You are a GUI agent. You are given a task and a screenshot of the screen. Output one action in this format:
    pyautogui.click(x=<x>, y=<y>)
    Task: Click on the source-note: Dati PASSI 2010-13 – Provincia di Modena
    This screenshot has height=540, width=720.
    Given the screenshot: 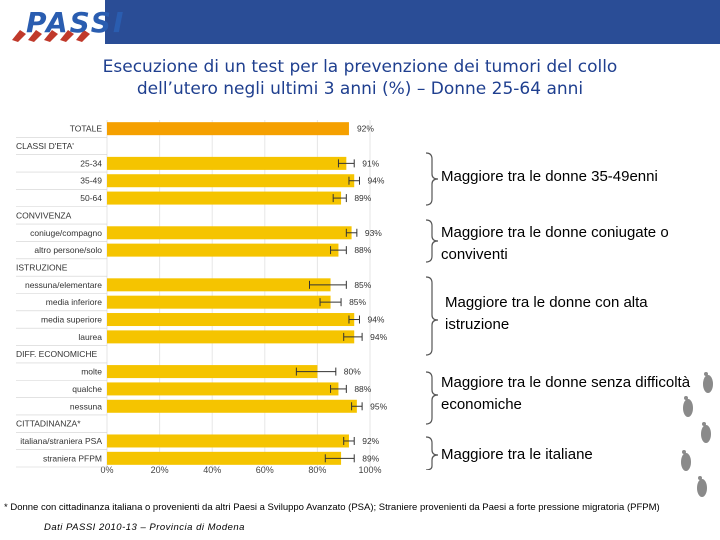 What is the action you would take?
    pyautogui.click(x=144, y=527)
    